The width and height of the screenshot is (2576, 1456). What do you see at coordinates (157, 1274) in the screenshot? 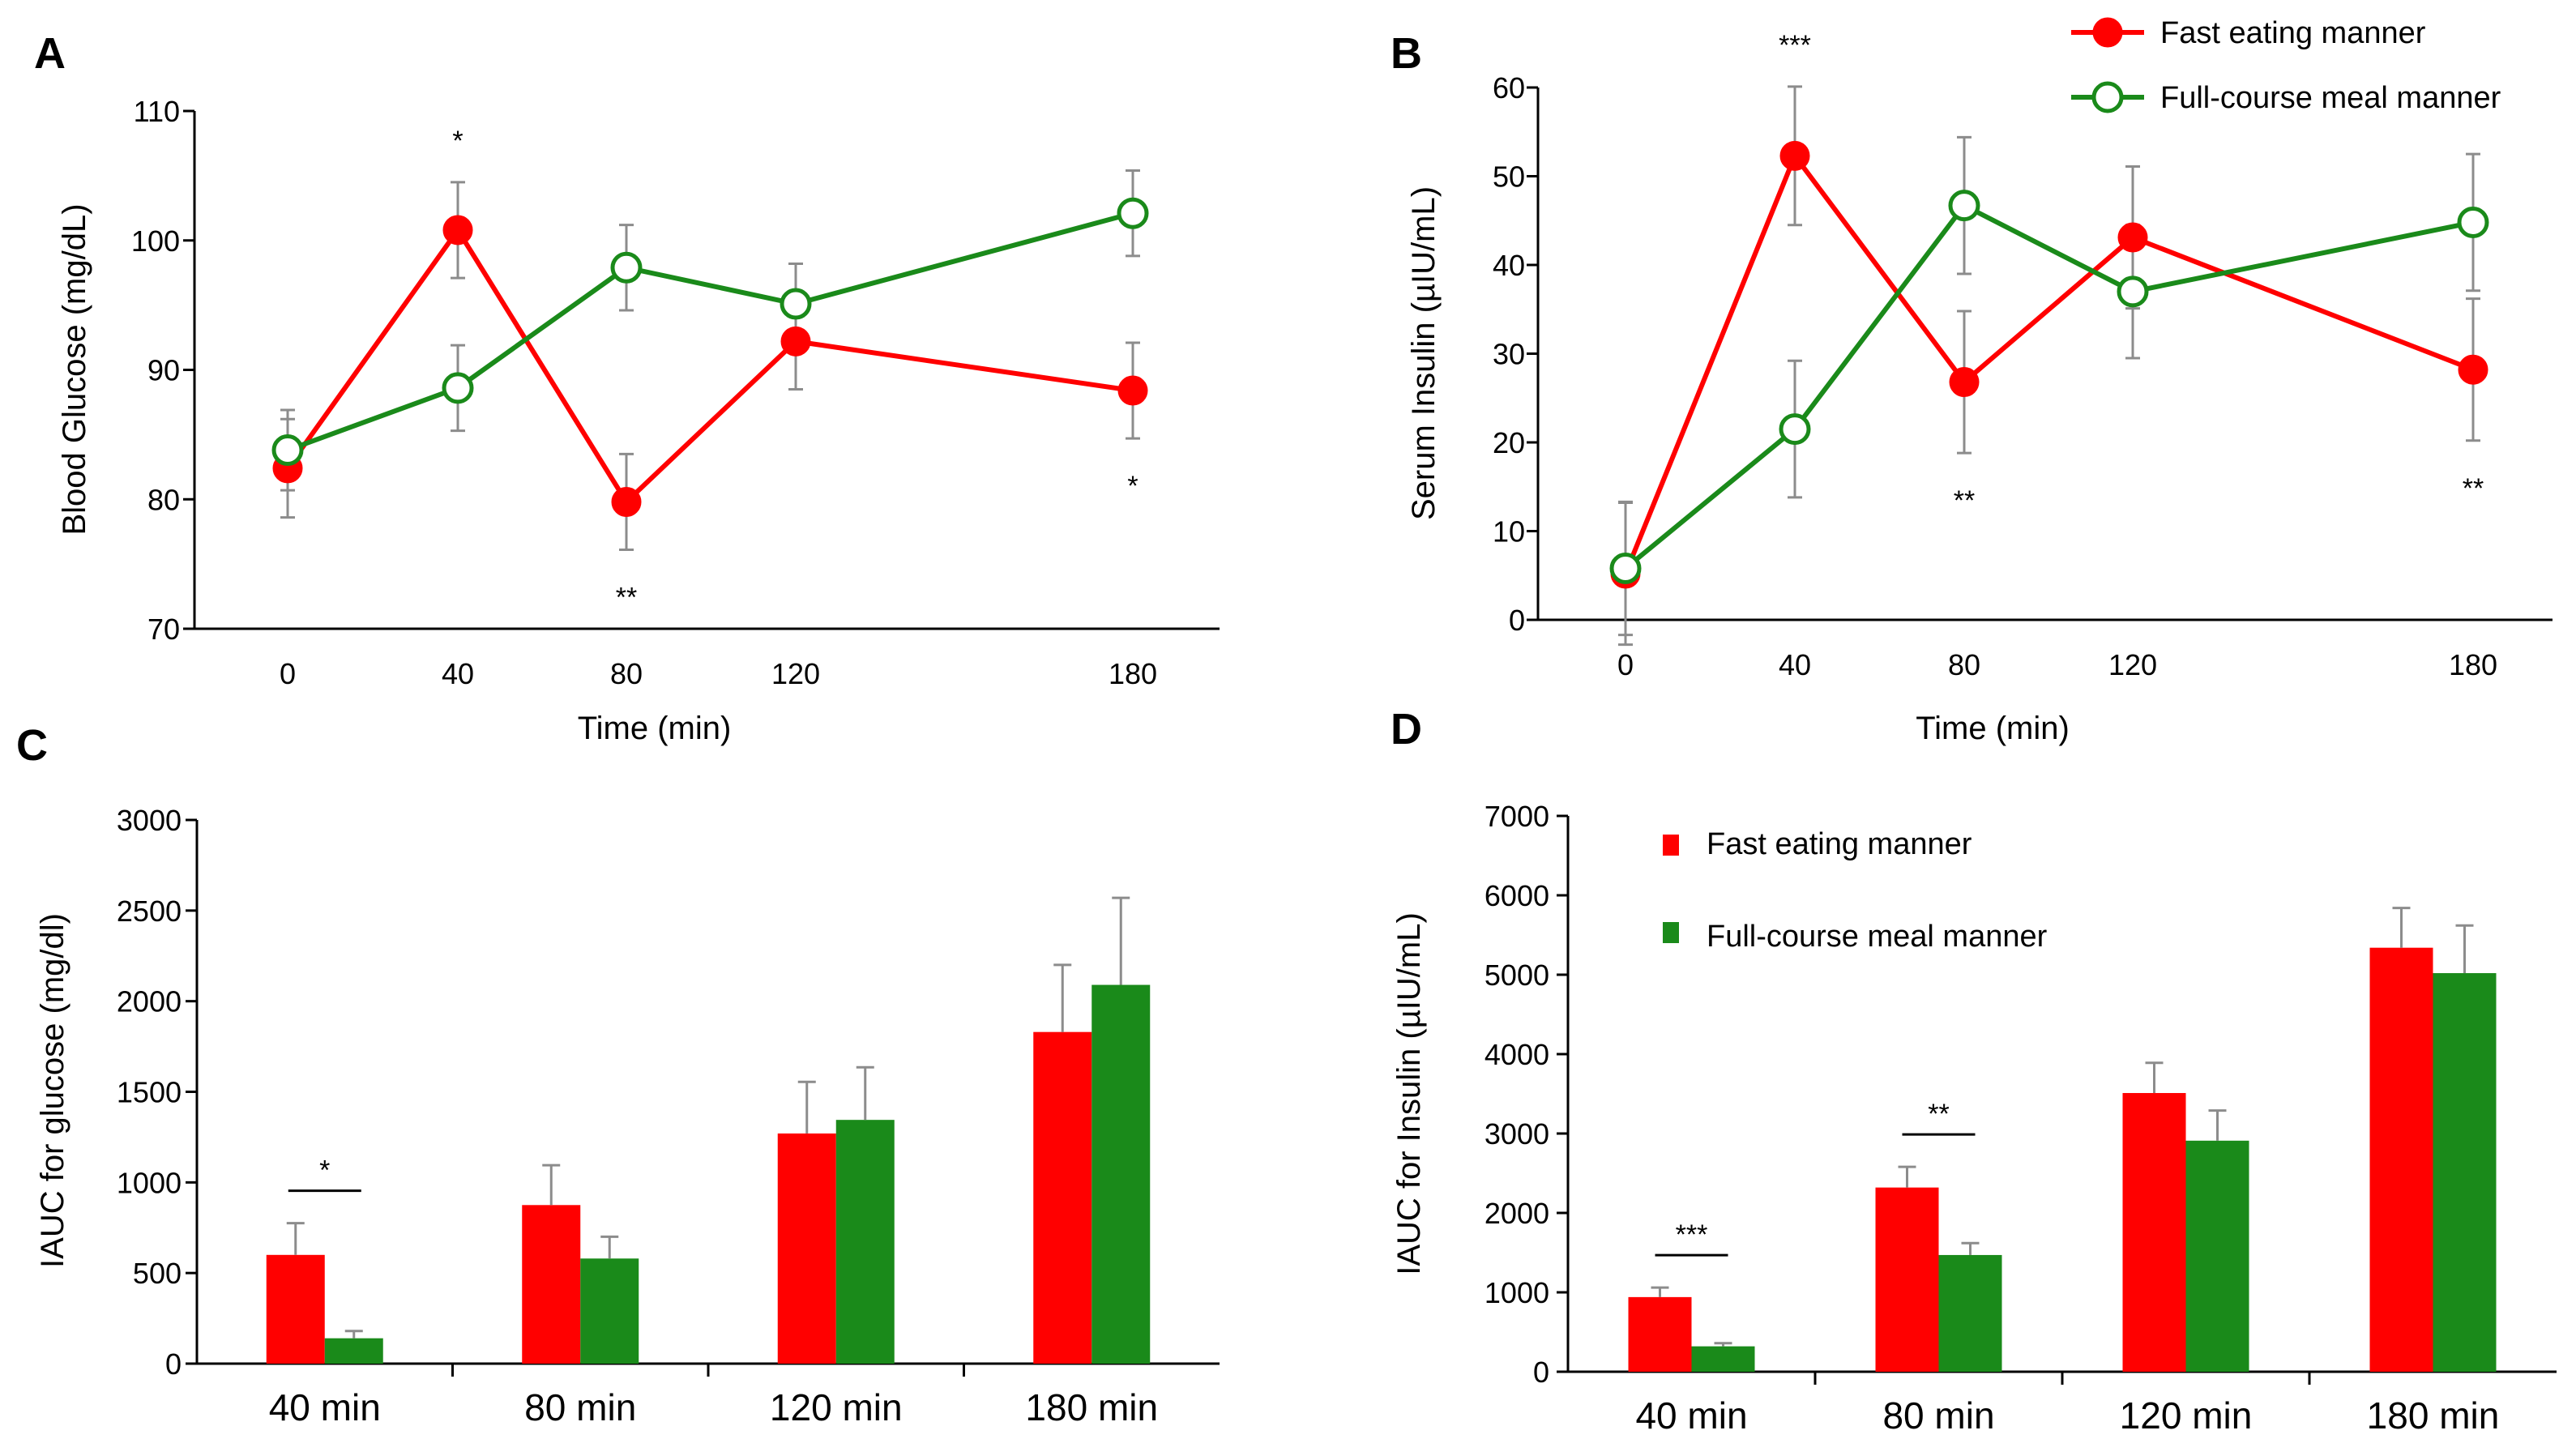
I see `y-tick-label: 500` at bounding box center [157, 1274].